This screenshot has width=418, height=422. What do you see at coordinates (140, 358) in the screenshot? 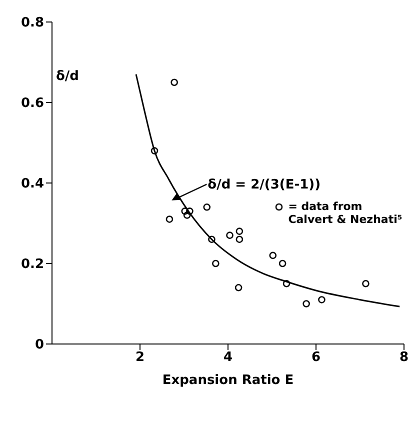
I see `x-tick-label: 2` at bounding box center [140, 358].